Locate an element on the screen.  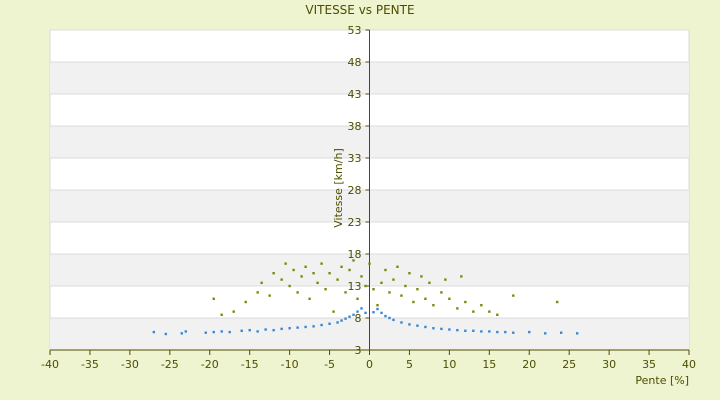
x-tick-label: 25 is located at coordinates (569, 364).